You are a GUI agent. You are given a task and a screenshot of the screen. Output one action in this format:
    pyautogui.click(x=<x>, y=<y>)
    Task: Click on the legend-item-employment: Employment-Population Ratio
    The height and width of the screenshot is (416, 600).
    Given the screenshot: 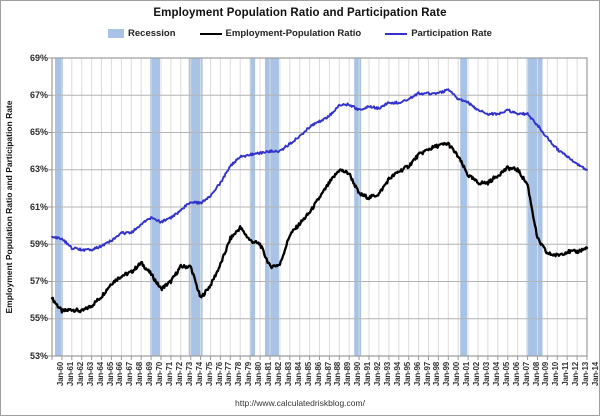 What is the action you would take?
    pyautogui.click(x=280, y=33)
    